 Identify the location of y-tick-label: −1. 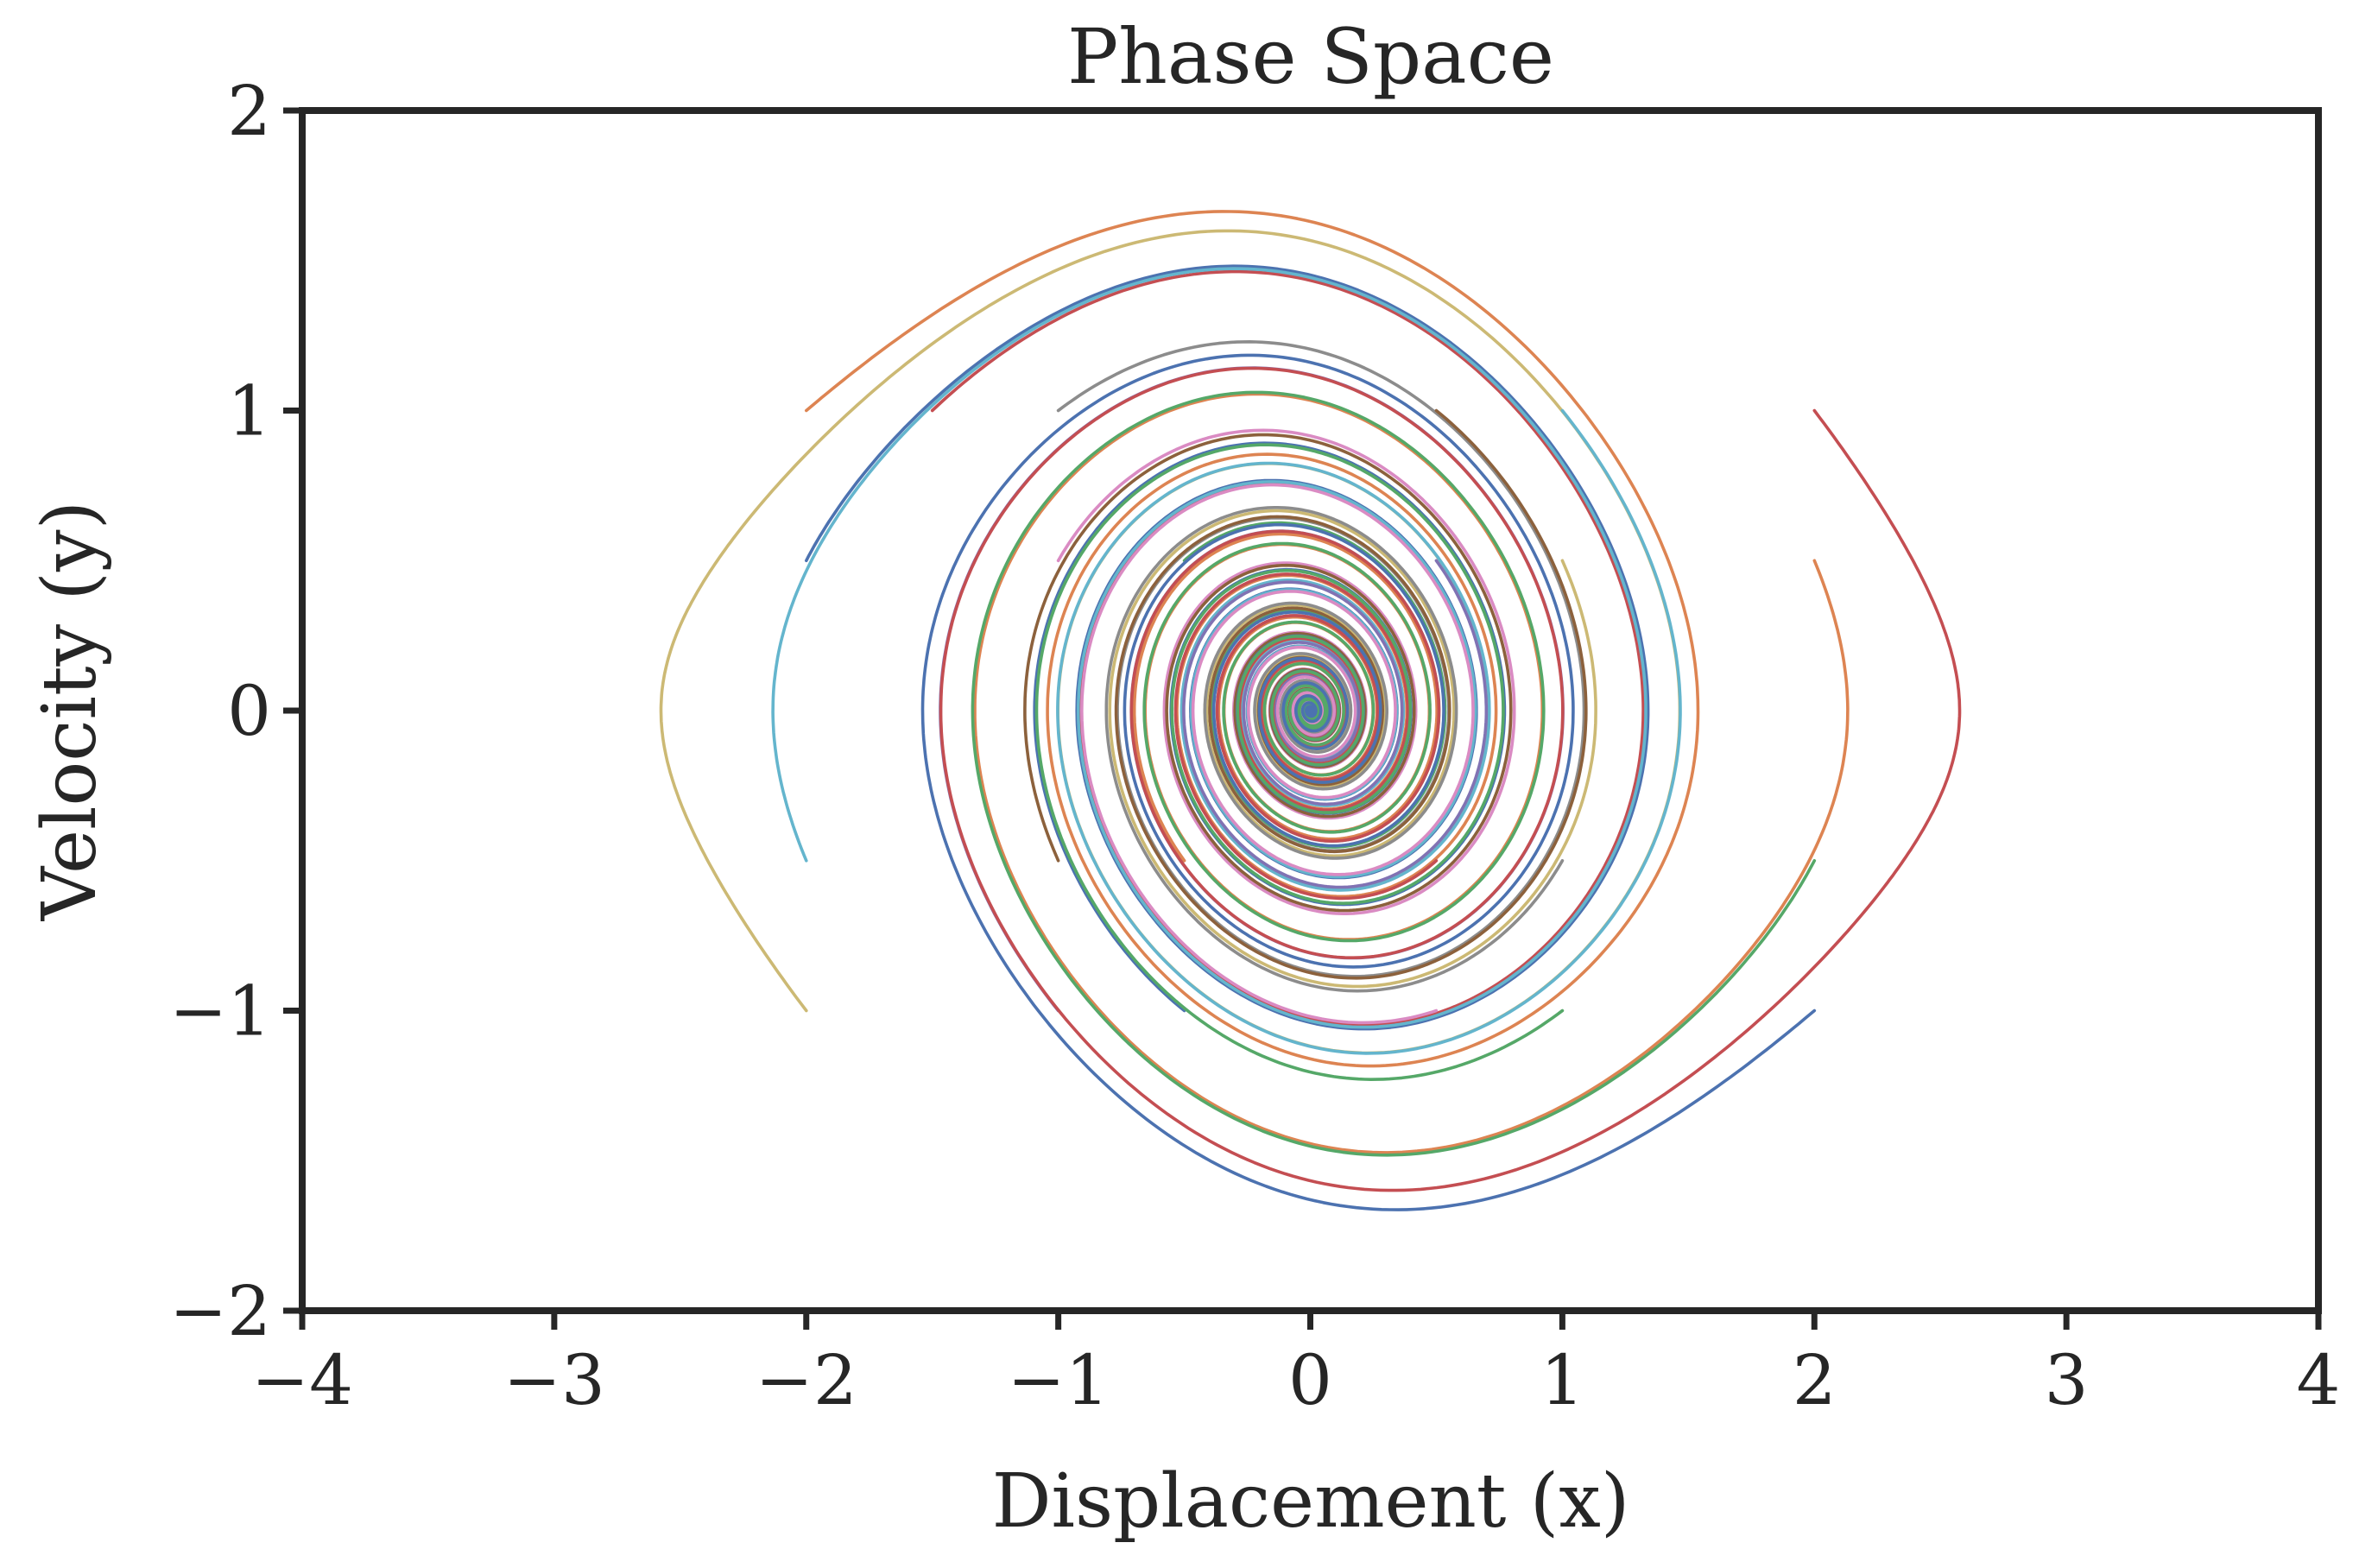
(220, 1012).